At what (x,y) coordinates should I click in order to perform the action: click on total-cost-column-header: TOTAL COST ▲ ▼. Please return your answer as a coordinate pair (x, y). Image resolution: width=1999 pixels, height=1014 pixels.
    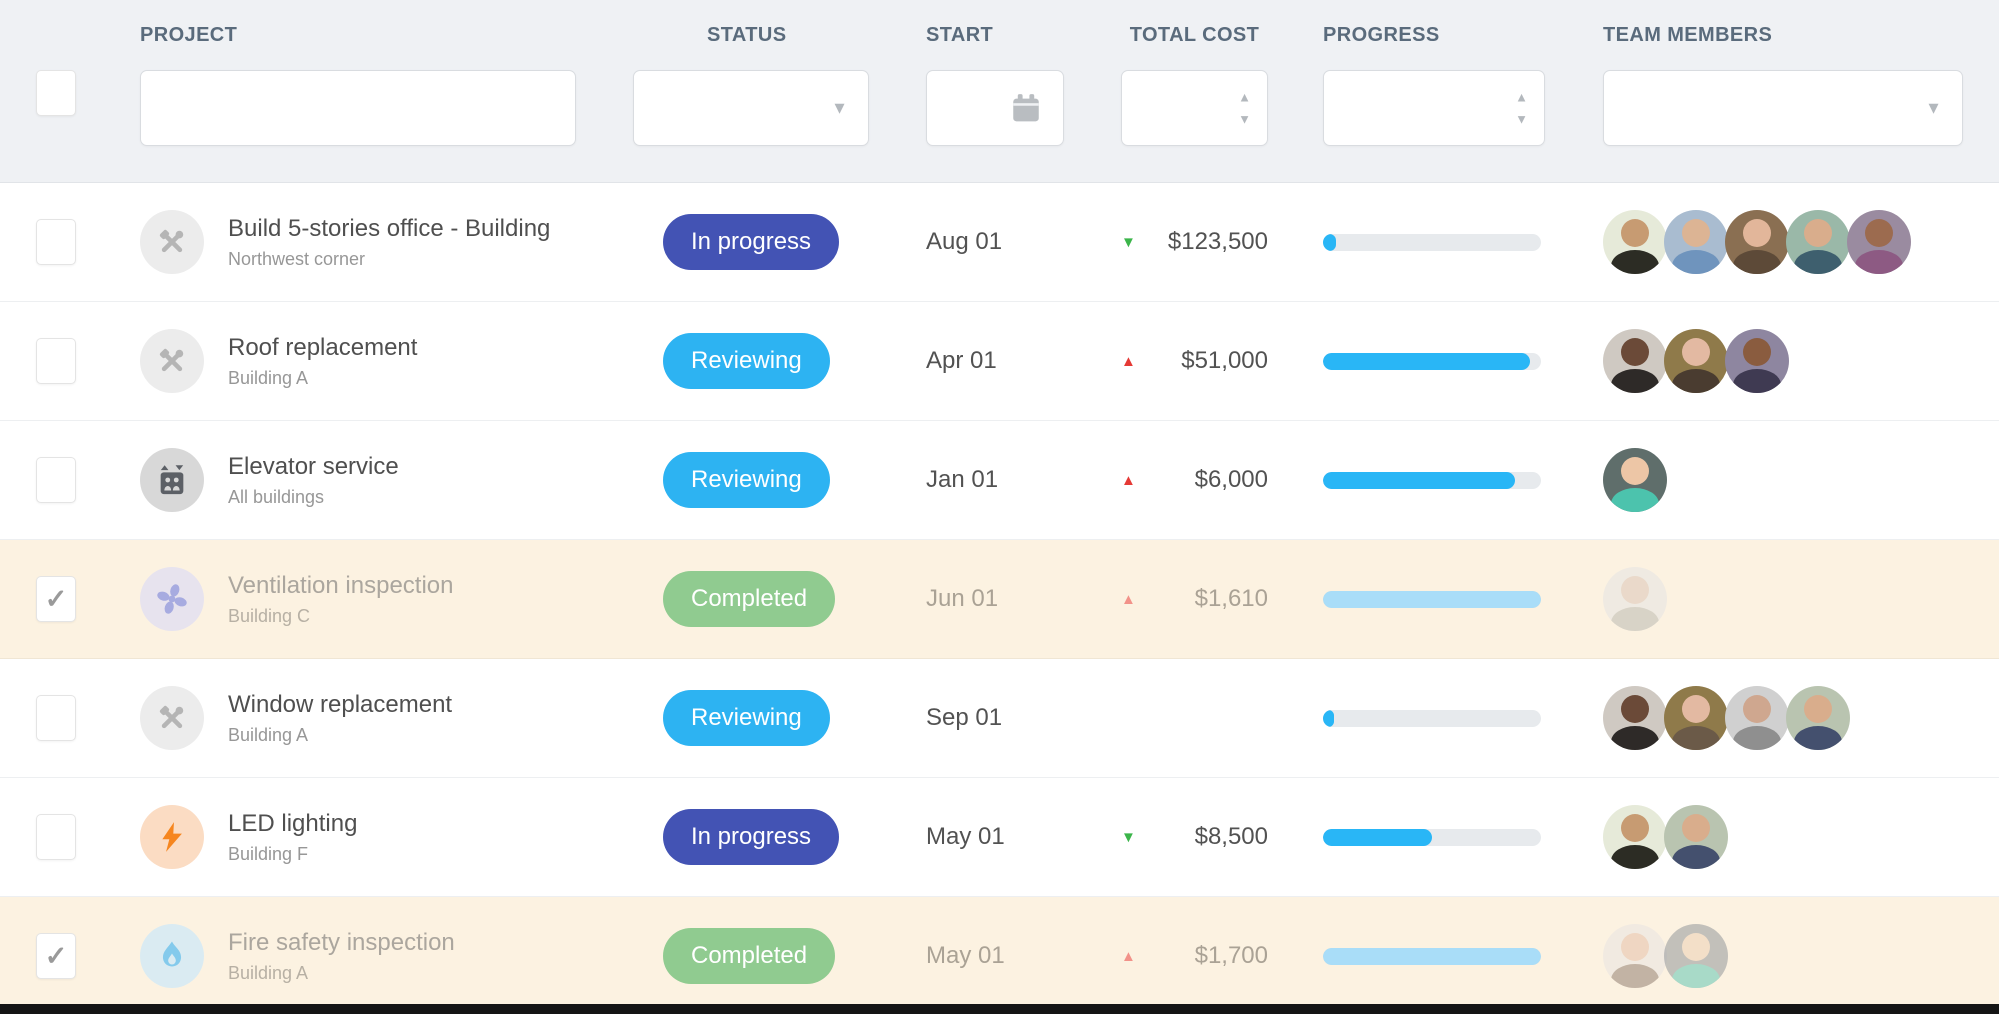
    Looking at the image, I should click on (1222, 85).